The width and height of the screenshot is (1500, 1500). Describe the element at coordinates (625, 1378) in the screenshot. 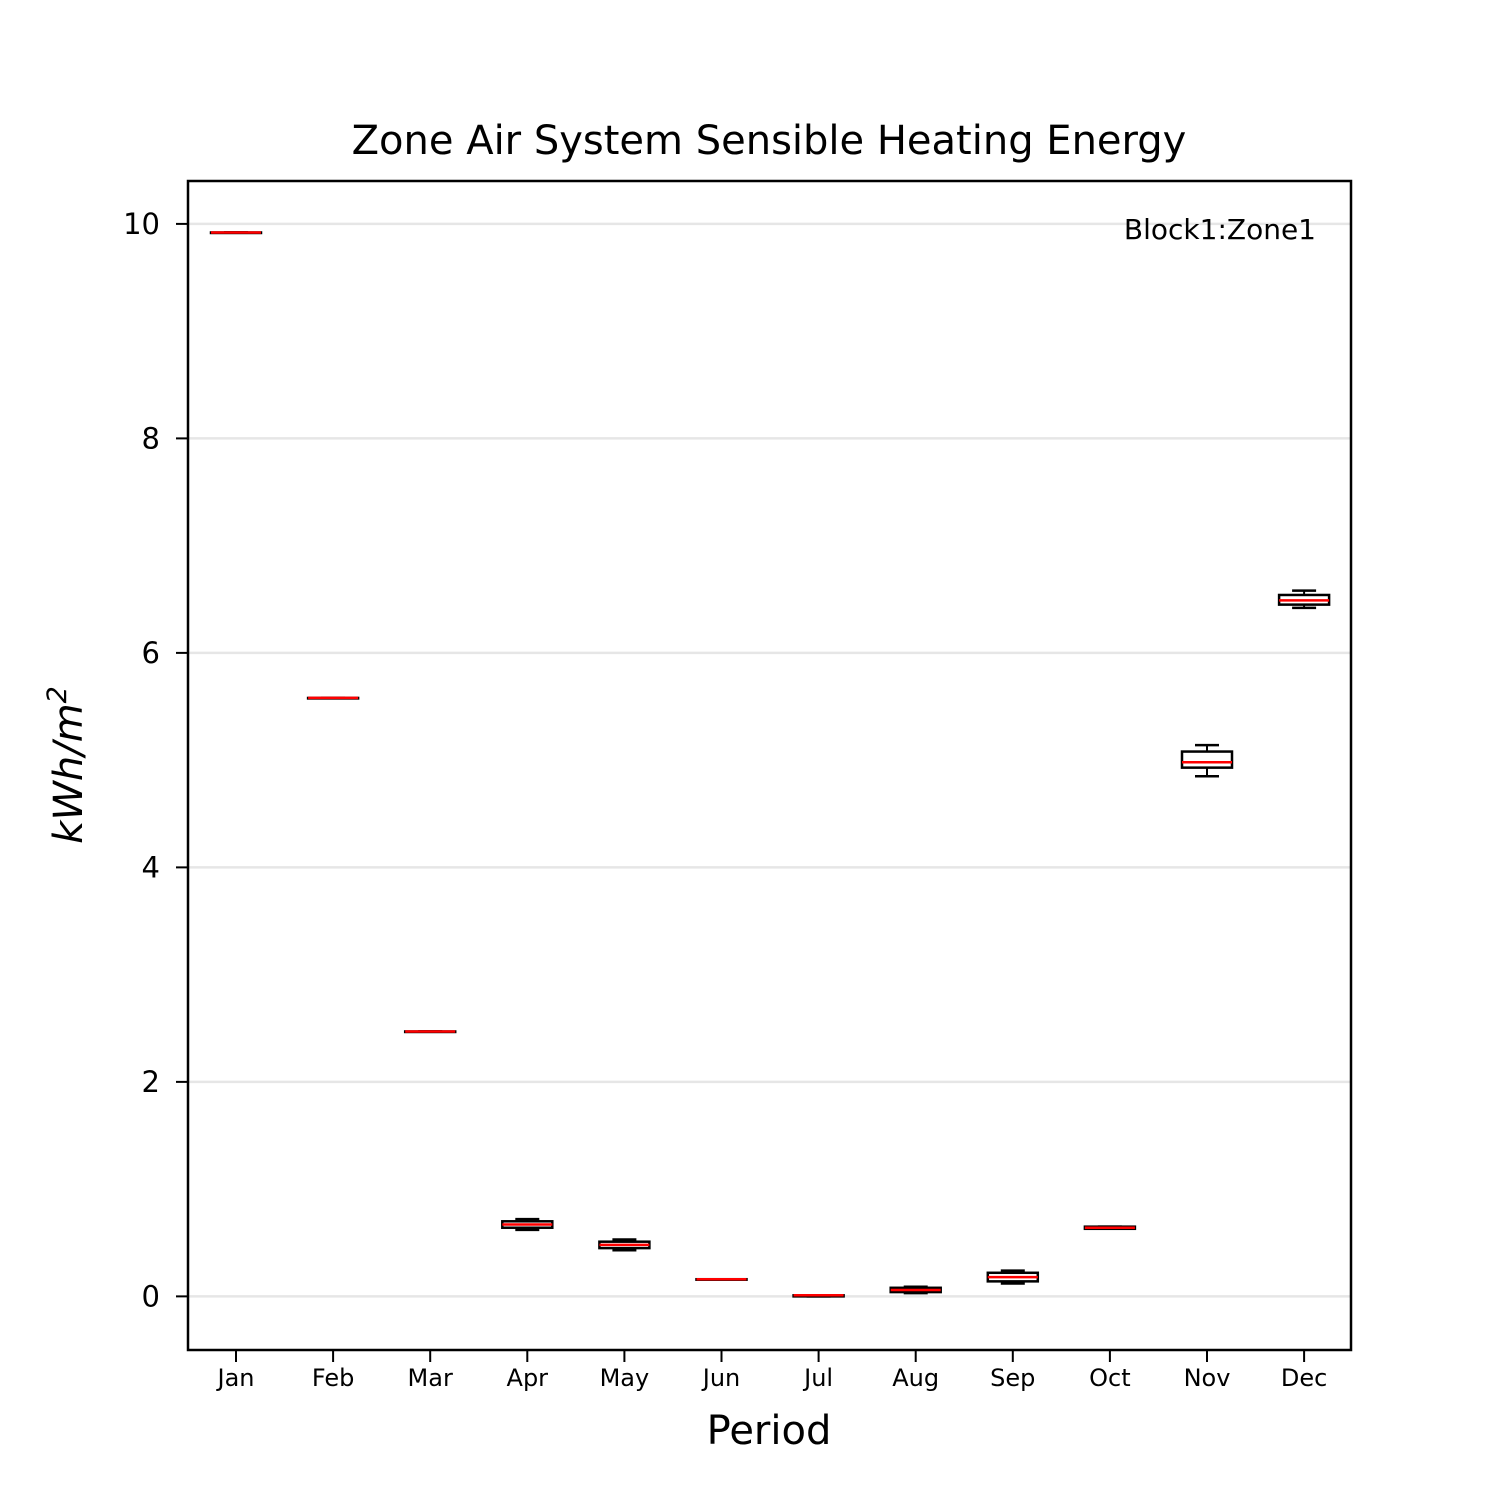

I see `x-tick-label-may: May` at that location.